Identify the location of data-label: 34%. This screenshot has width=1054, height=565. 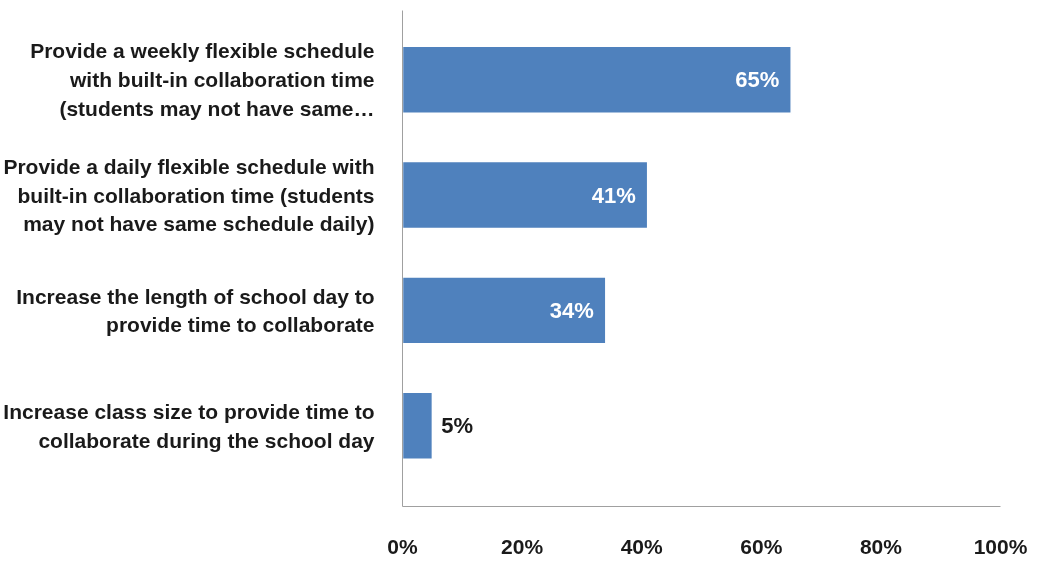
(571, 310).